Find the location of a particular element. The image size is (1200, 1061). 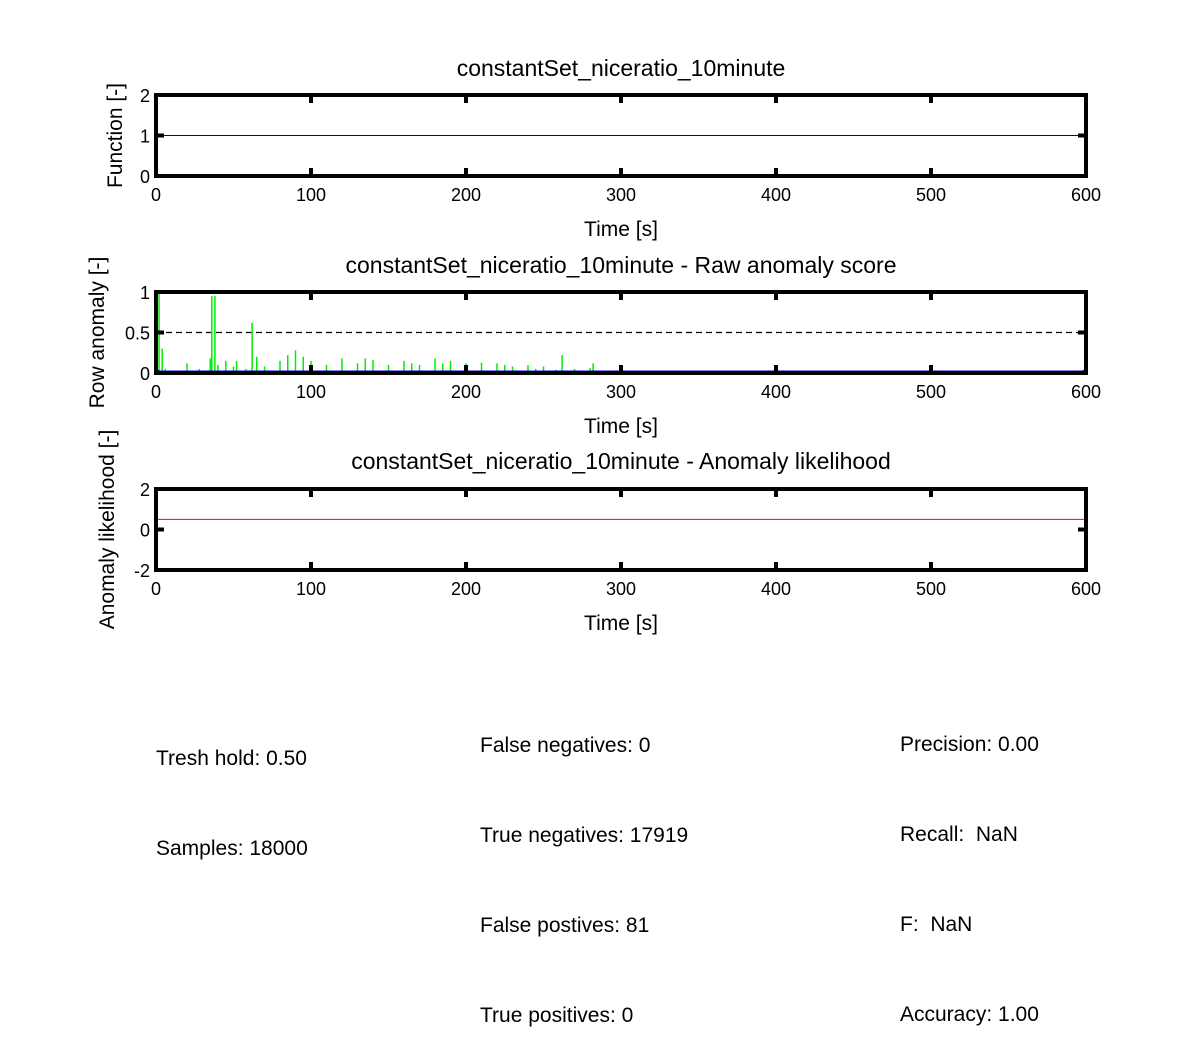

y-axis-label: Row anomaly [-] is located at coordinates (97, 333).